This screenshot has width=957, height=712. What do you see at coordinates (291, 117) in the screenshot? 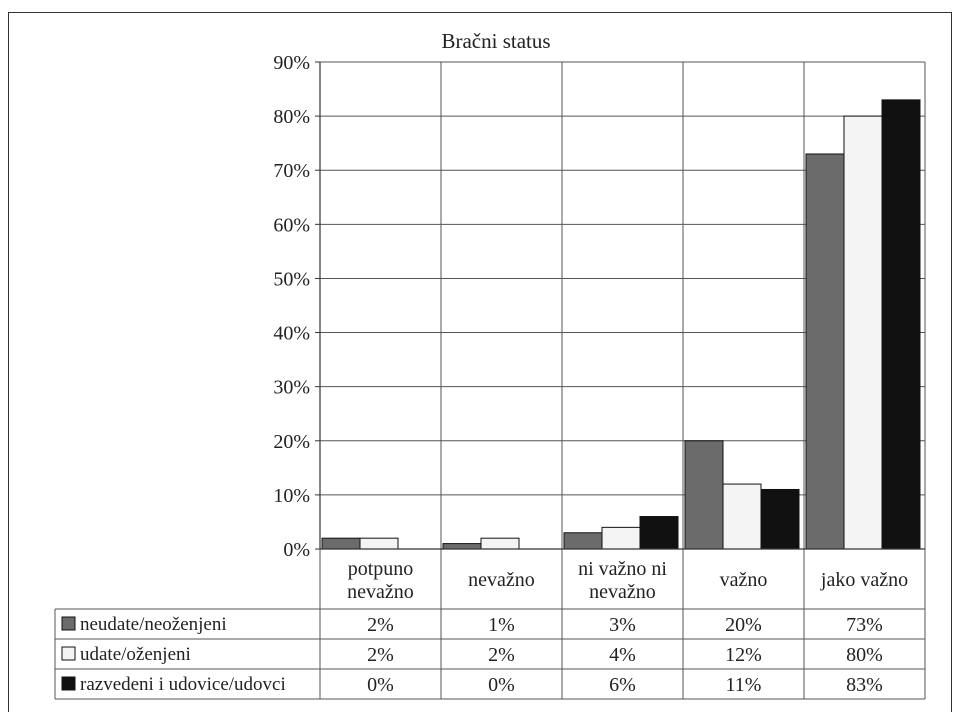
I see `y-tick-label: 80%` at bounding box center [291, 117].